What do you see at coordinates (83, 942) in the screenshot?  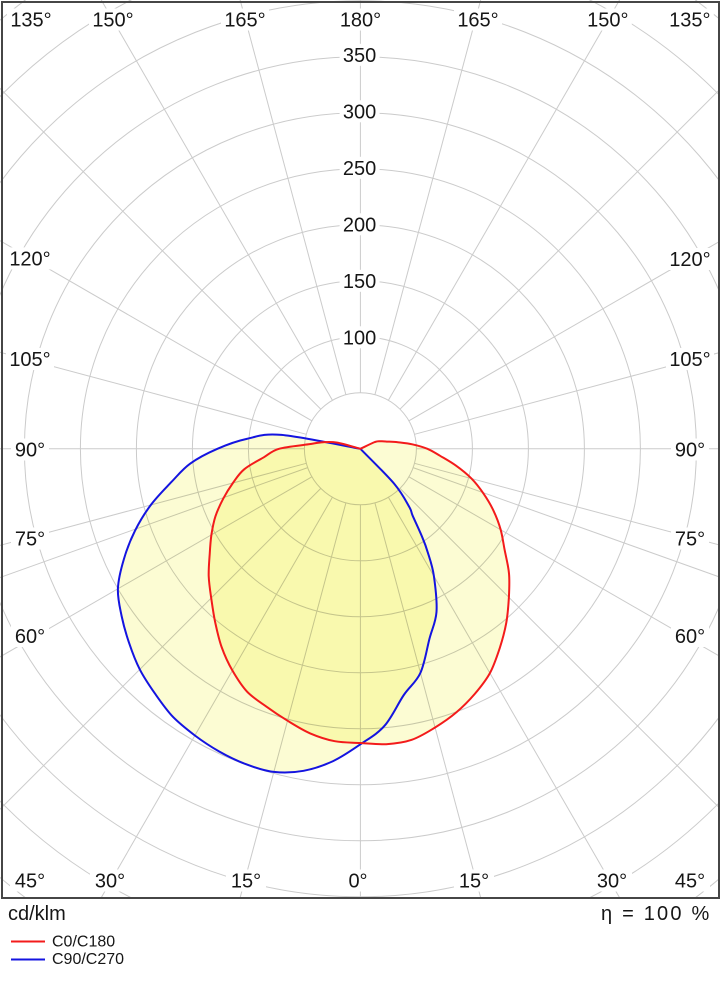 I see `svg-text: C0/C180` at bounding box center [83, 942].